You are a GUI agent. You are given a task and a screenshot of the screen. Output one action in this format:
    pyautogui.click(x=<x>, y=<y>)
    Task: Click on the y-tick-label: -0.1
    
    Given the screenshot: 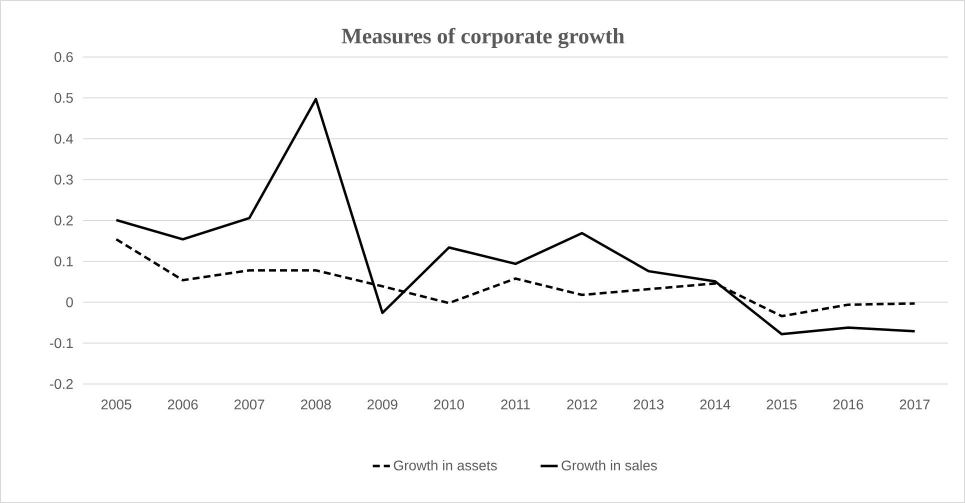 What is the action you would take?
    pyautogui.click(x=61, y=343)
    